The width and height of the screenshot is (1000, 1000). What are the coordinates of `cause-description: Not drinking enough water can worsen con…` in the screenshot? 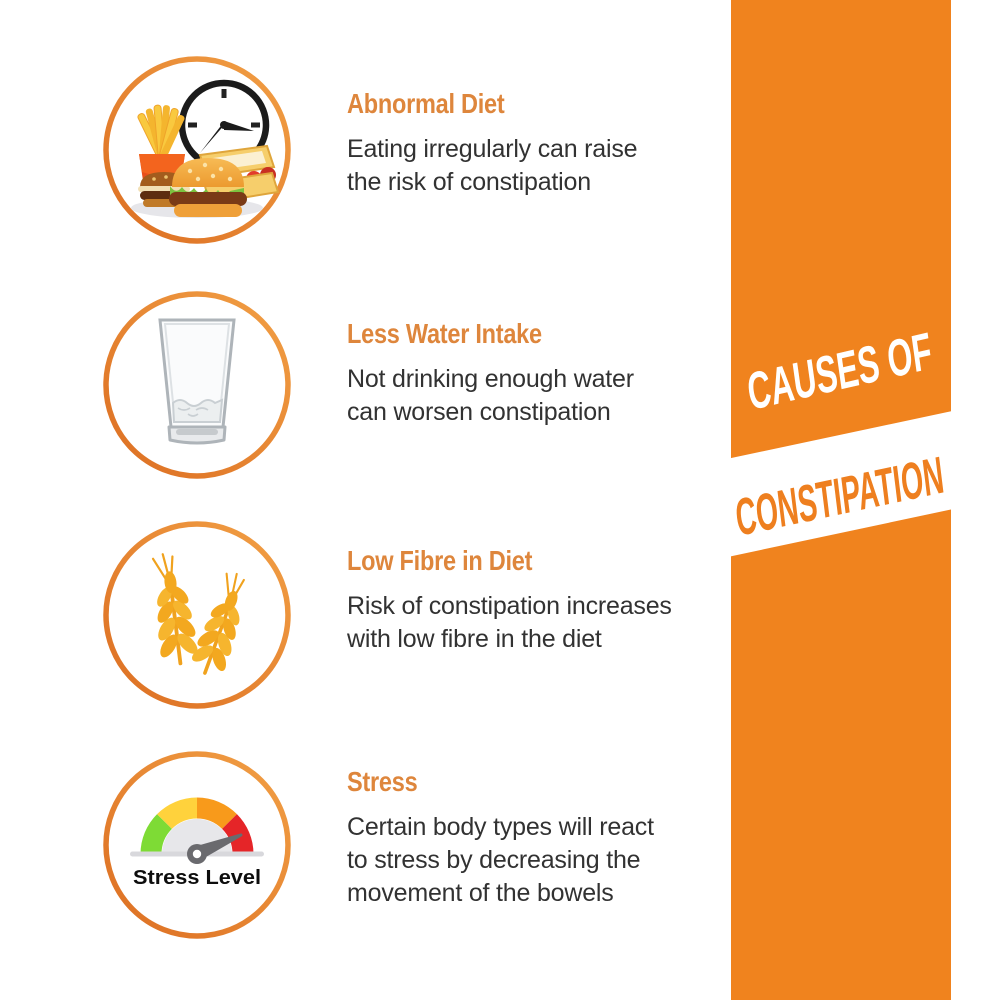 It's located at (490, 395).